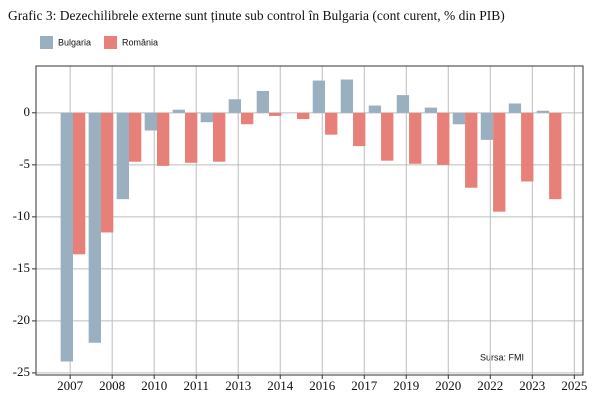  Describe the element at coordinates (238, 385) in the screenshot. I see `x-tick-label: 2013` at that location.